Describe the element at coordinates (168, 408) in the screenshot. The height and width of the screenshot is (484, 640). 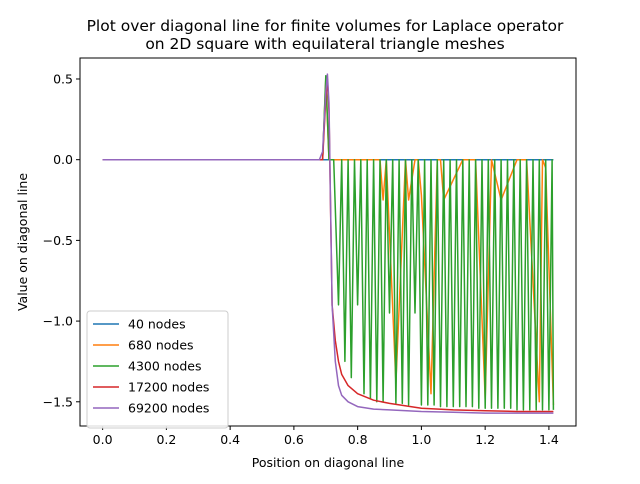
I see `legend-label-69200-nodes: 69200 nodes` at that location.